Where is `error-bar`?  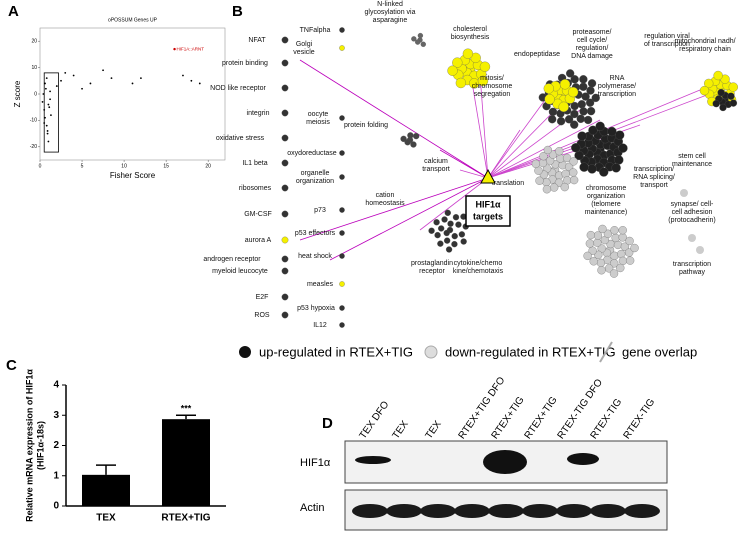
error-bar is located at coordinates (186, 417).